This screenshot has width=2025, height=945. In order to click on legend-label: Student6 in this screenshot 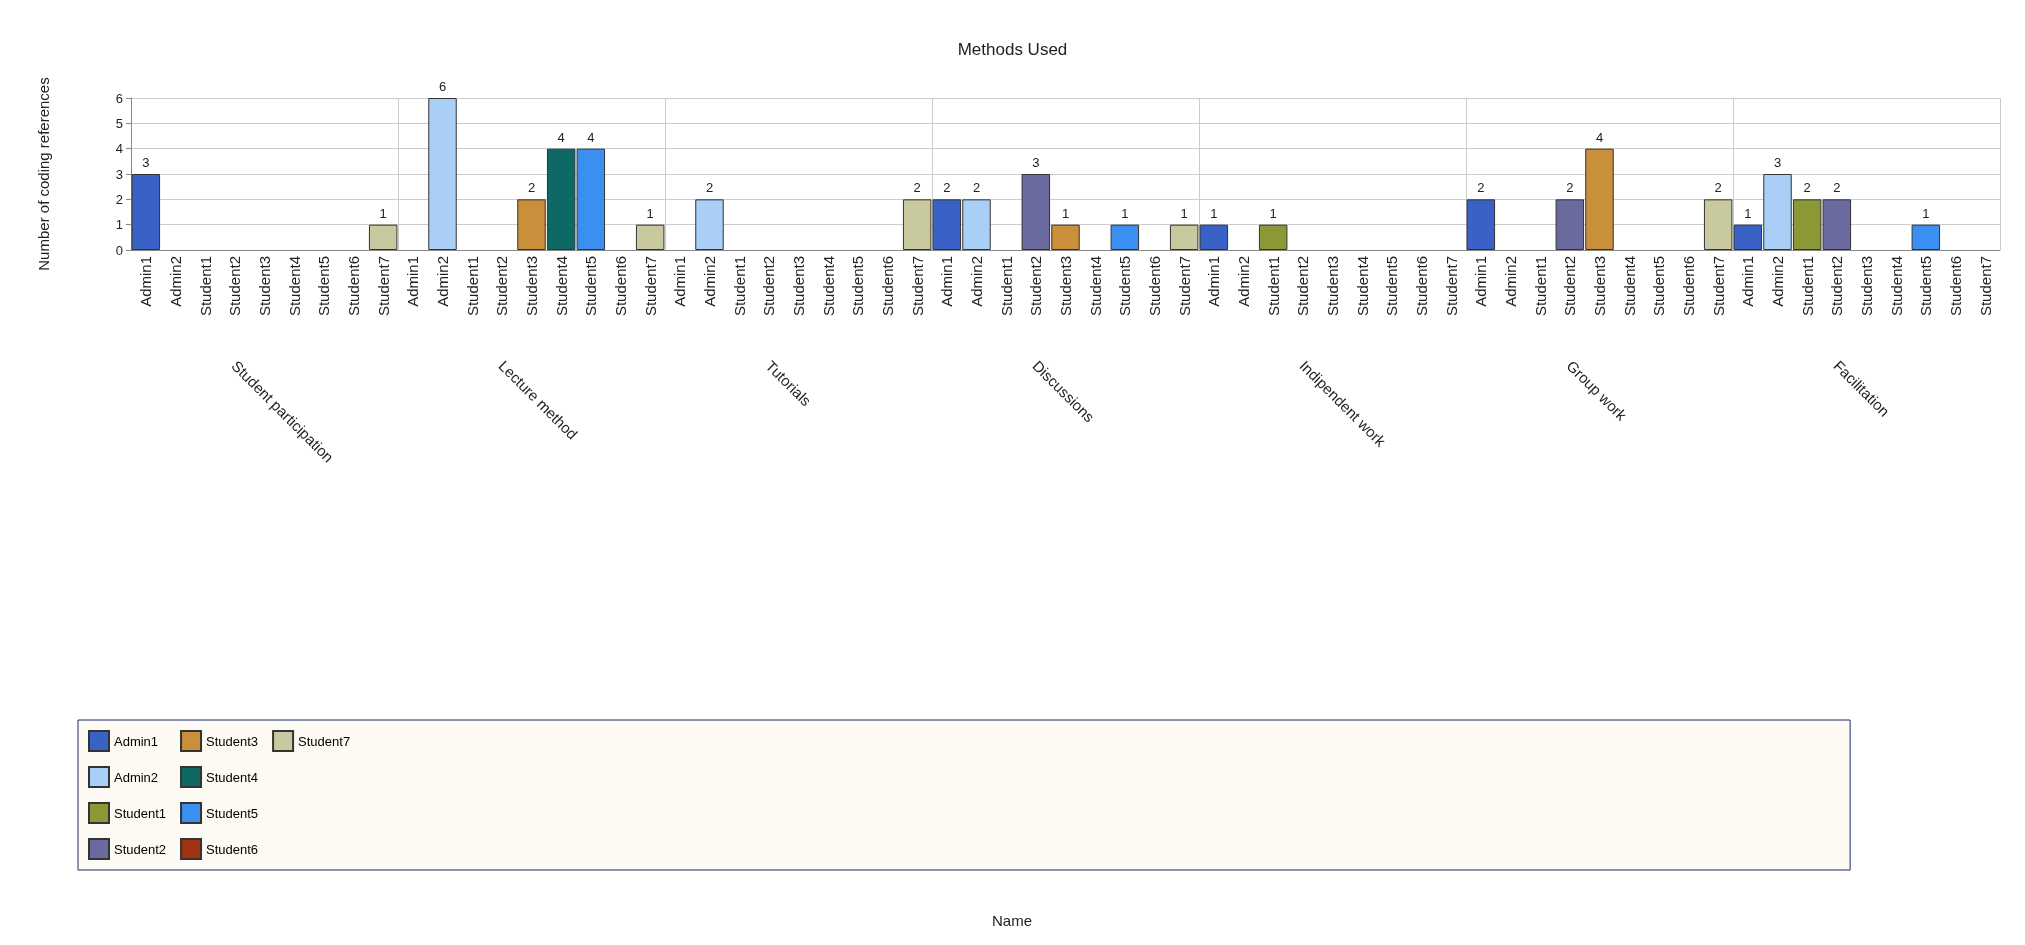, I will do `click(232, 849)`.